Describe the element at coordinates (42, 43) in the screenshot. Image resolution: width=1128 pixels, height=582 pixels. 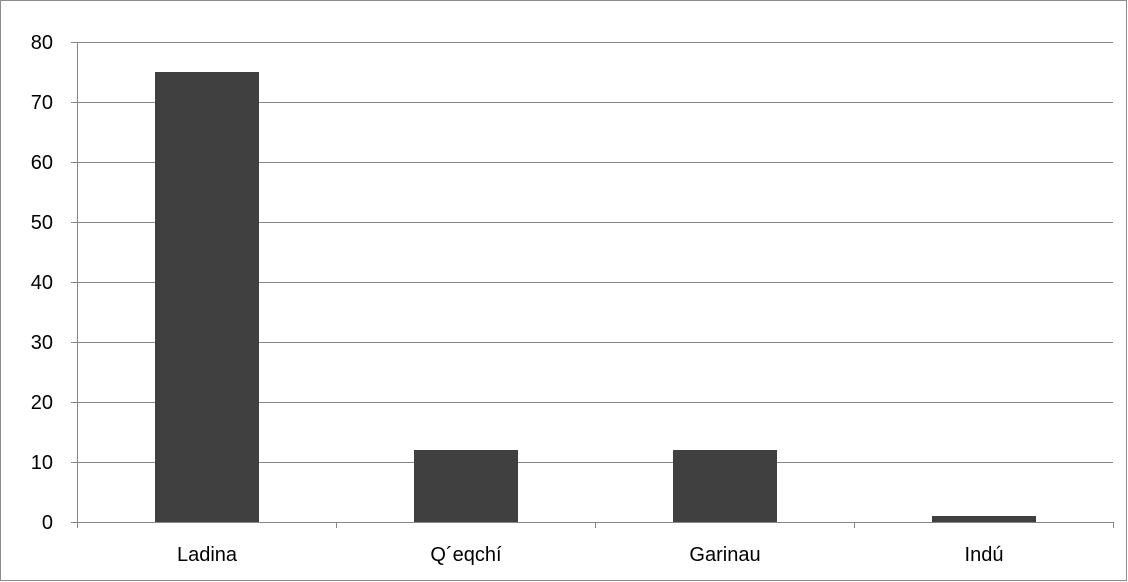
I see `y-tick-label: 80` at that location.